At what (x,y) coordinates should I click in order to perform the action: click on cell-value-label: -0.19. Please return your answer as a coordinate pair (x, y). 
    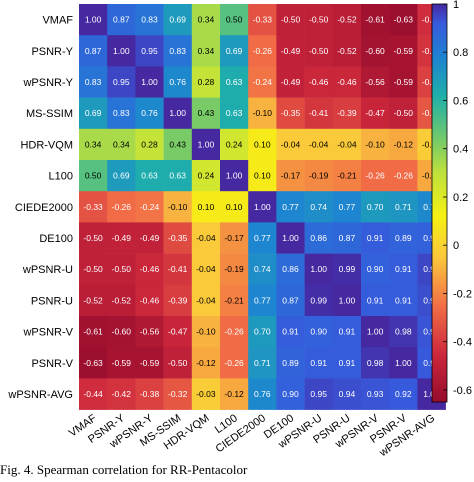
    Looking at the image, I should click on (319, 176).